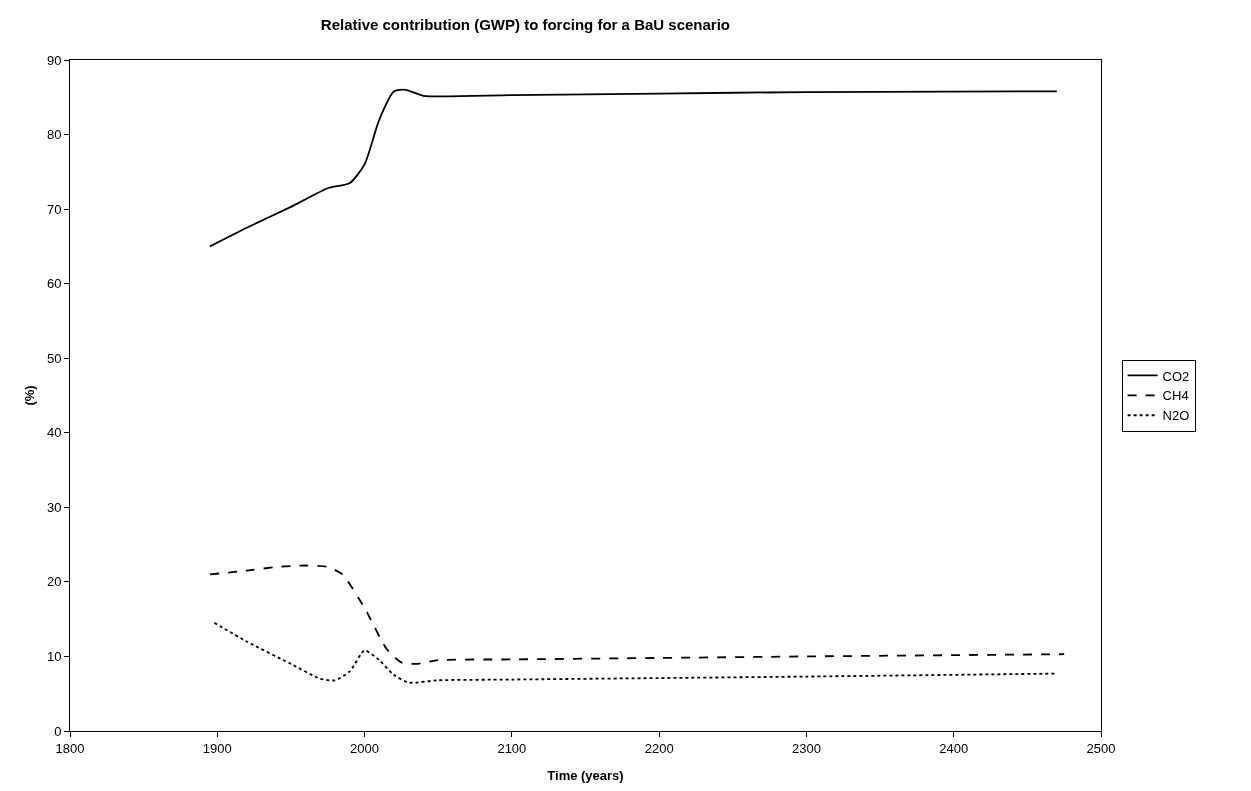 The width and height of the screenshot is (1251, 791). What do you see at coordinates (54, 358) in the screenshot?
I see `y-tick-label: 50` at bounding box center [54, 358].